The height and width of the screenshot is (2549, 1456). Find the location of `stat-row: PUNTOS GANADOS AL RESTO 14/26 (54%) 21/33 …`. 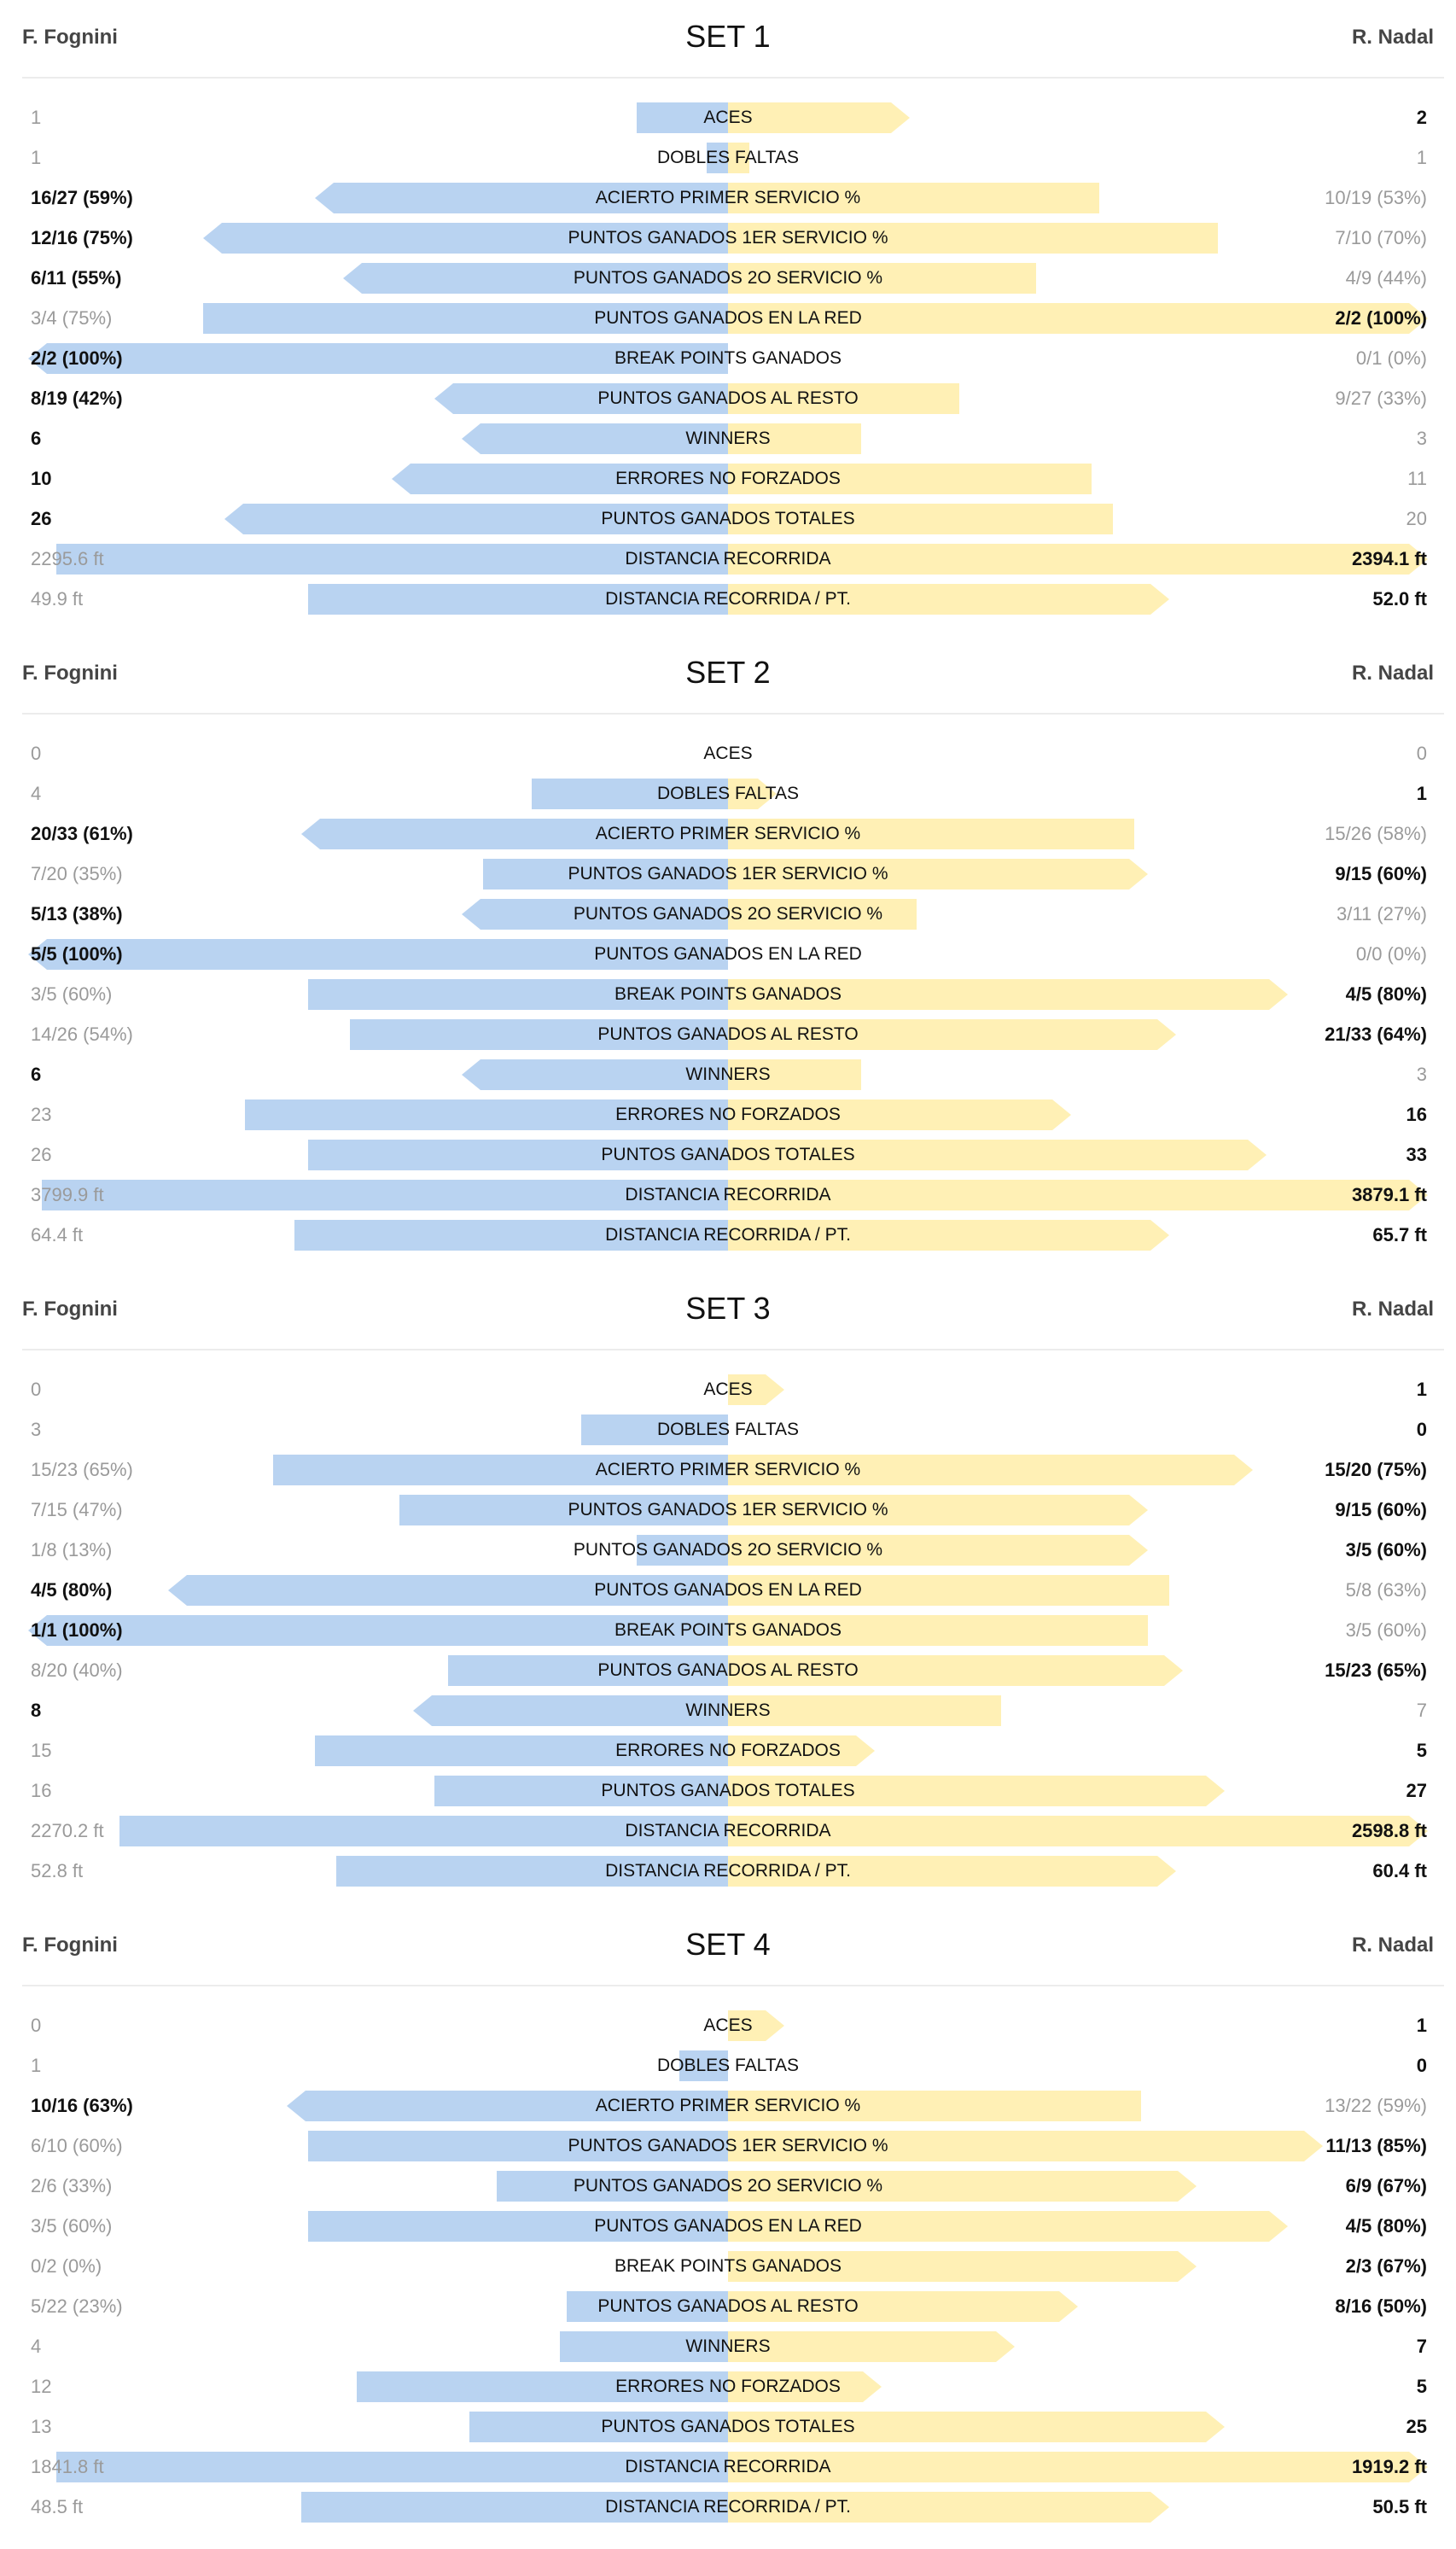

stat-row: PUNTOS GANADOS AL RESTO 14/26 (54%) 21/33 … is located at coordinates (728, 1034).